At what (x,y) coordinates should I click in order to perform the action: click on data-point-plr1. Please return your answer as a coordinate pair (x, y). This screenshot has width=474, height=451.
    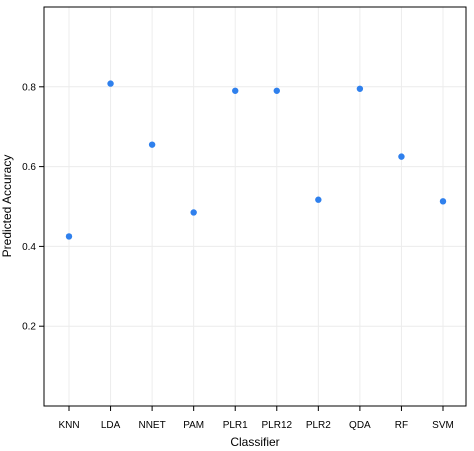
    Looking at the image, I should click on (235, 90).